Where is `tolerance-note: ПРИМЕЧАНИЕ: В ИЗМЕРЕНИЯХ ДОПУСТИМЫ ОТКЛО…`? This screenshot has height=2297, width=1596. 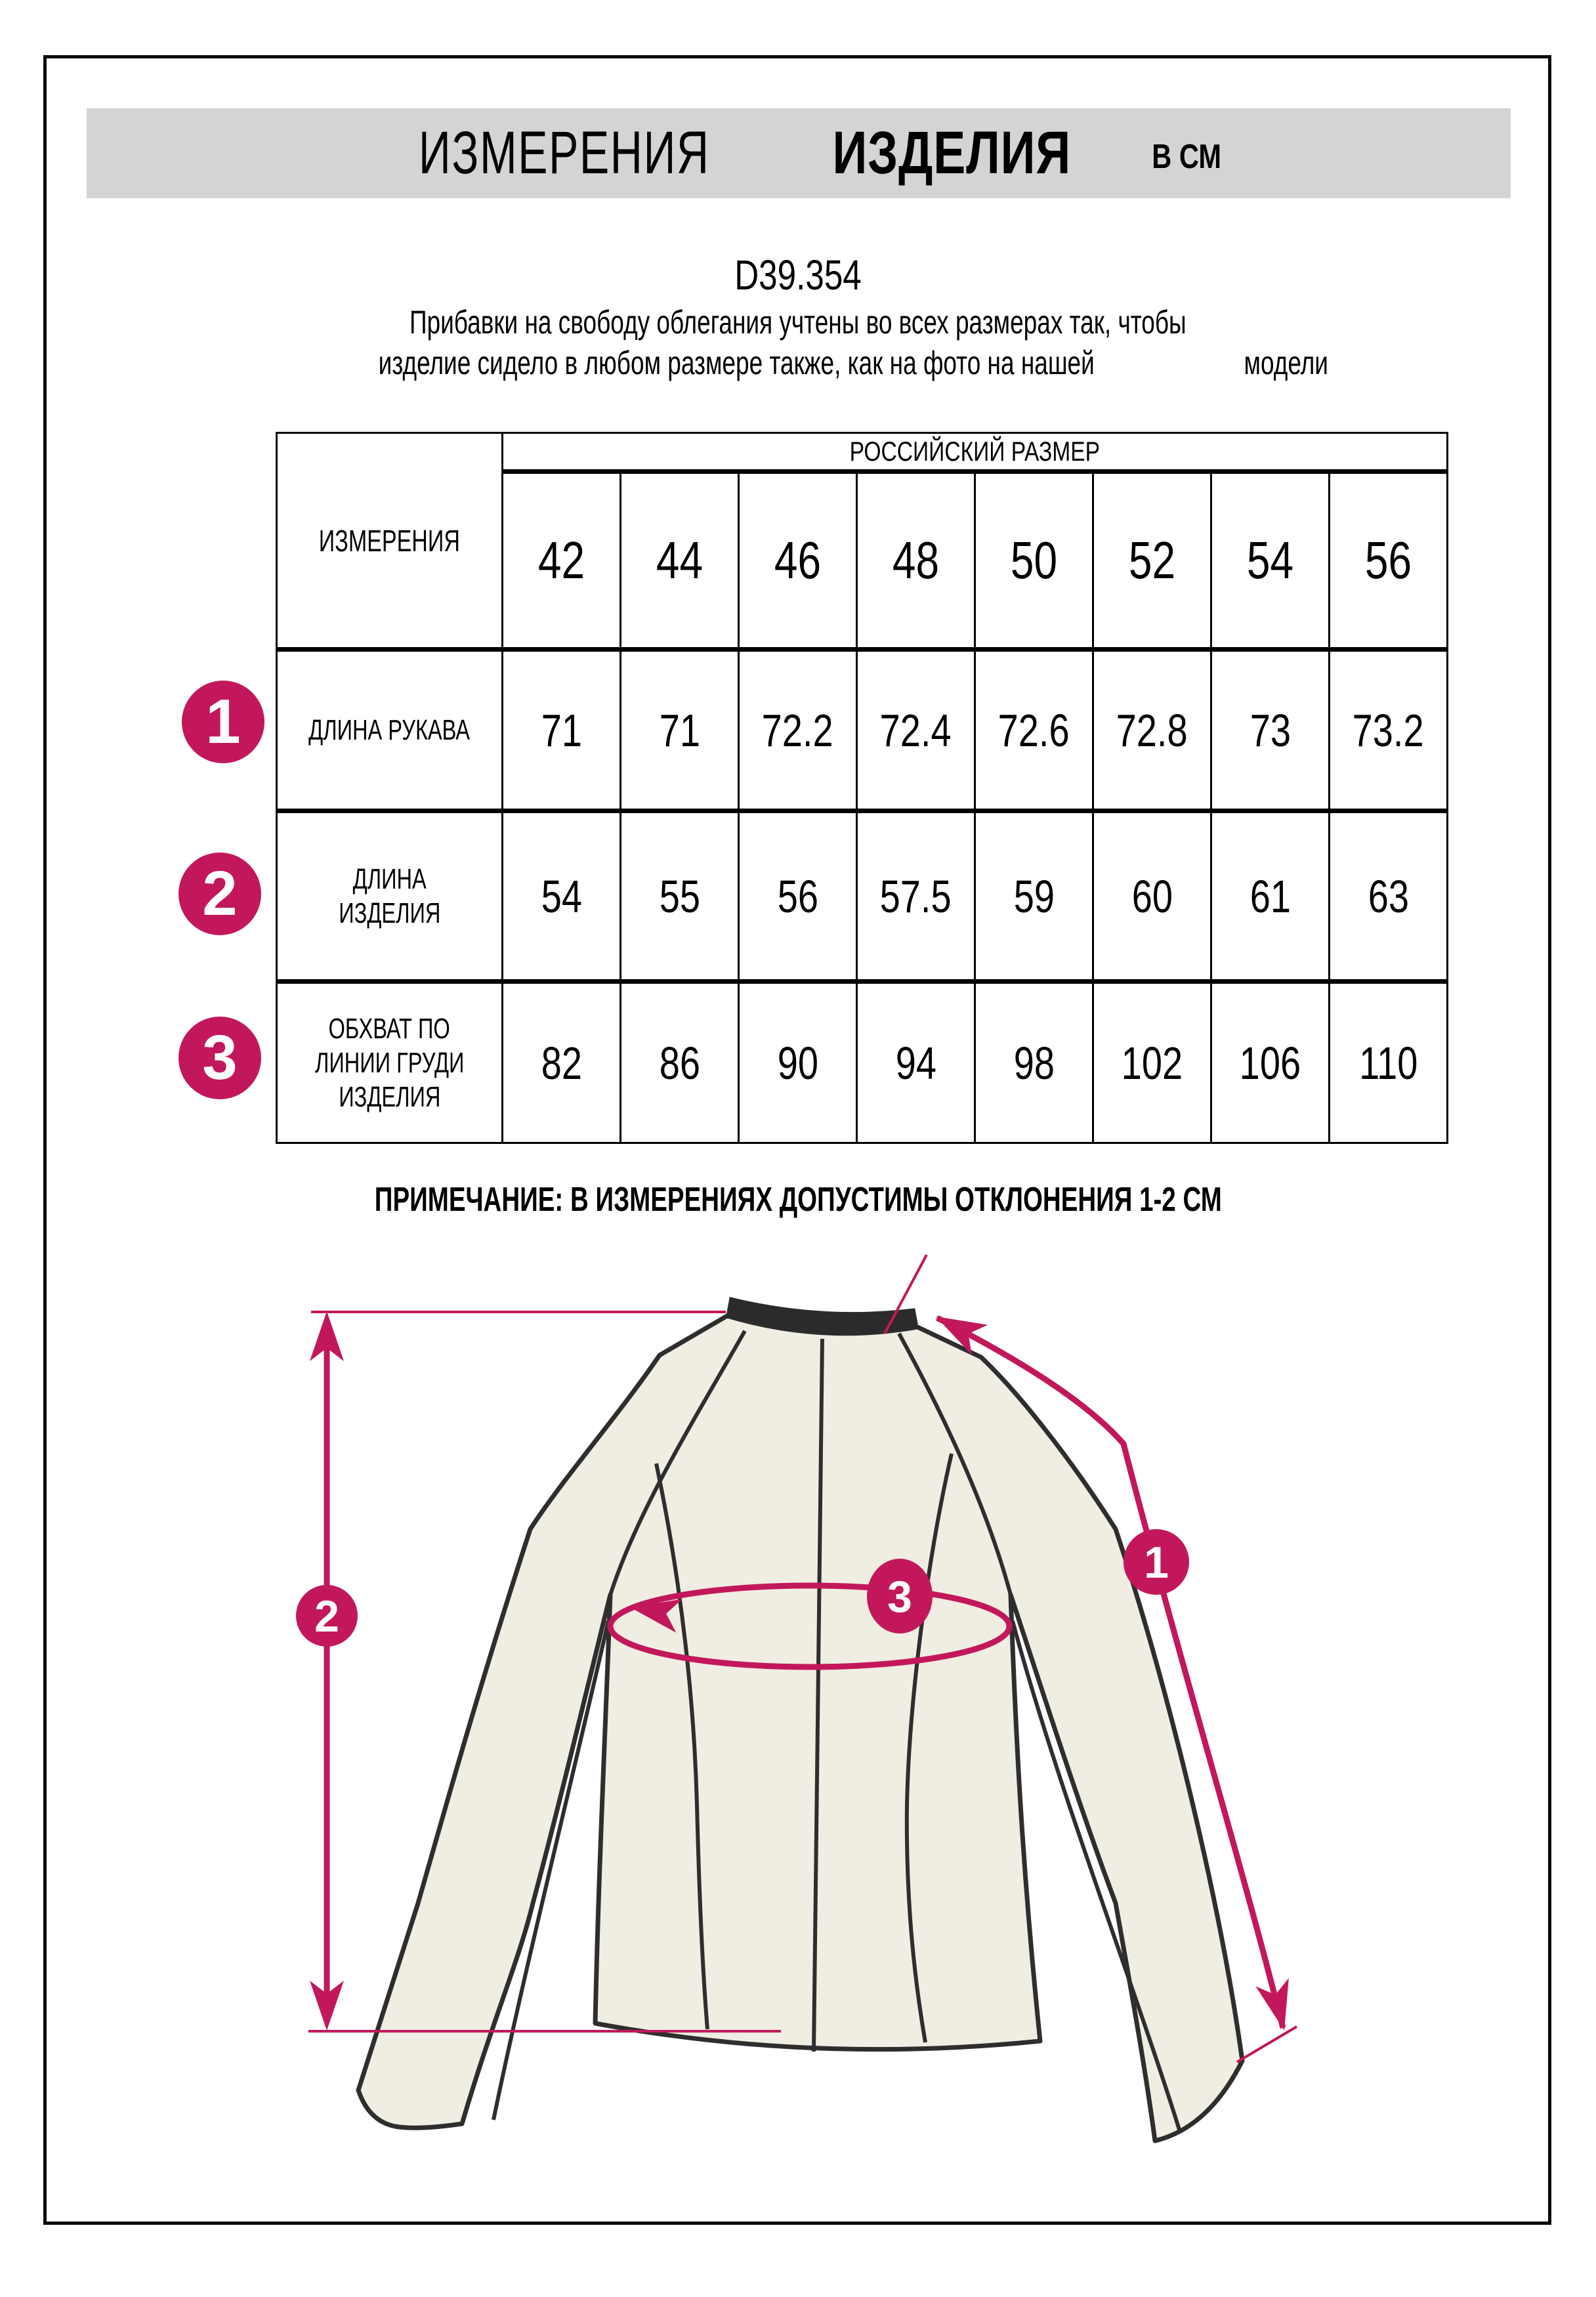 tolerance-note: ПРИМЕЧАНИЕ: В ИЗМЕРЕНИЯХ ДОПУСТИМЫ ОТКЛО… is located at coordinates (798, 1200).